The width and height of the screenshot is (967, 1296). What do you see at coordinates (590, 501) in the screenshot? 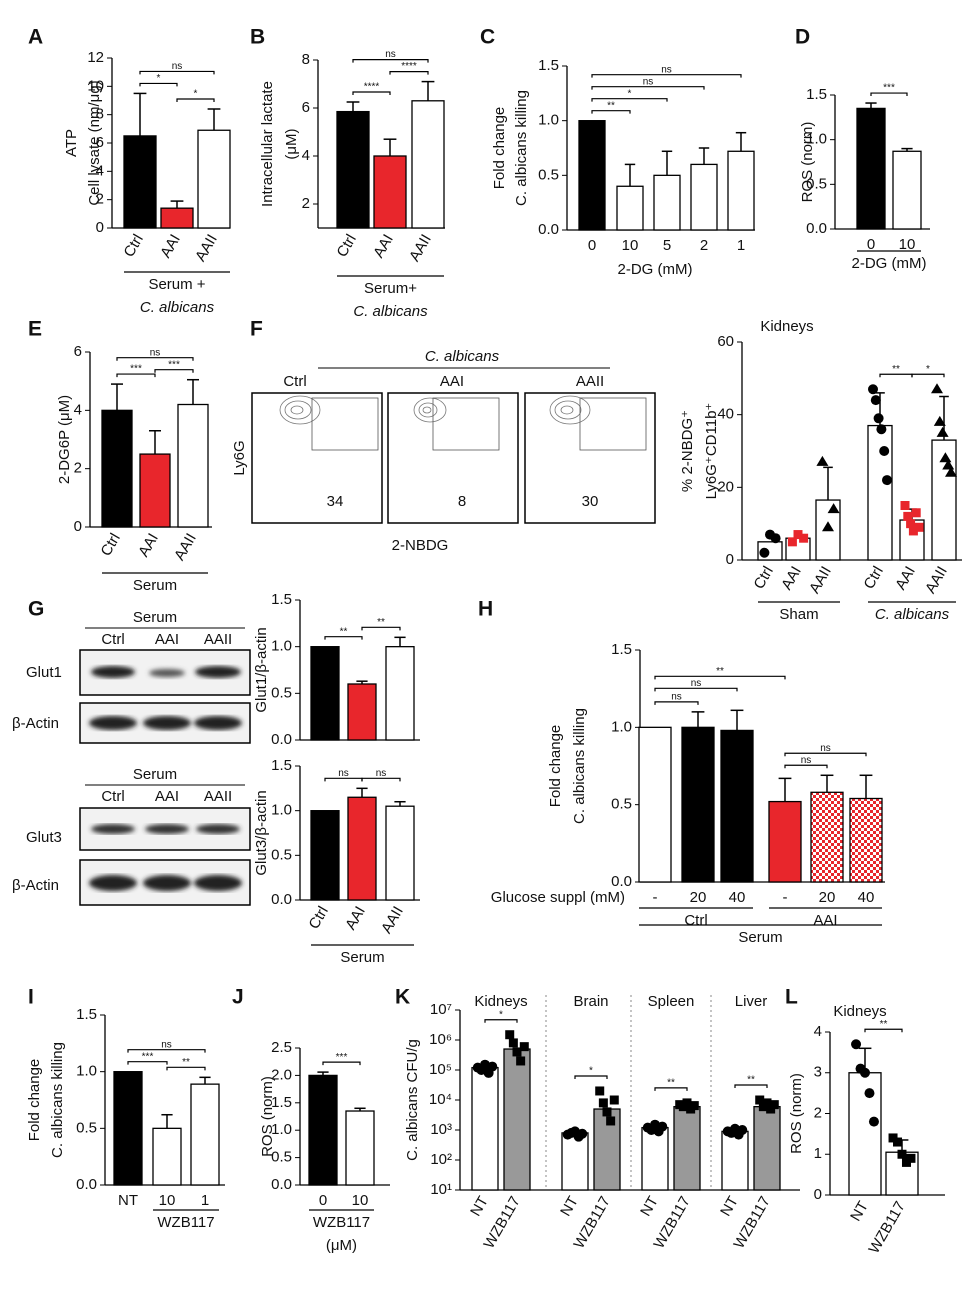
I see `gate-value: 30` at bounding box center [590, 501].